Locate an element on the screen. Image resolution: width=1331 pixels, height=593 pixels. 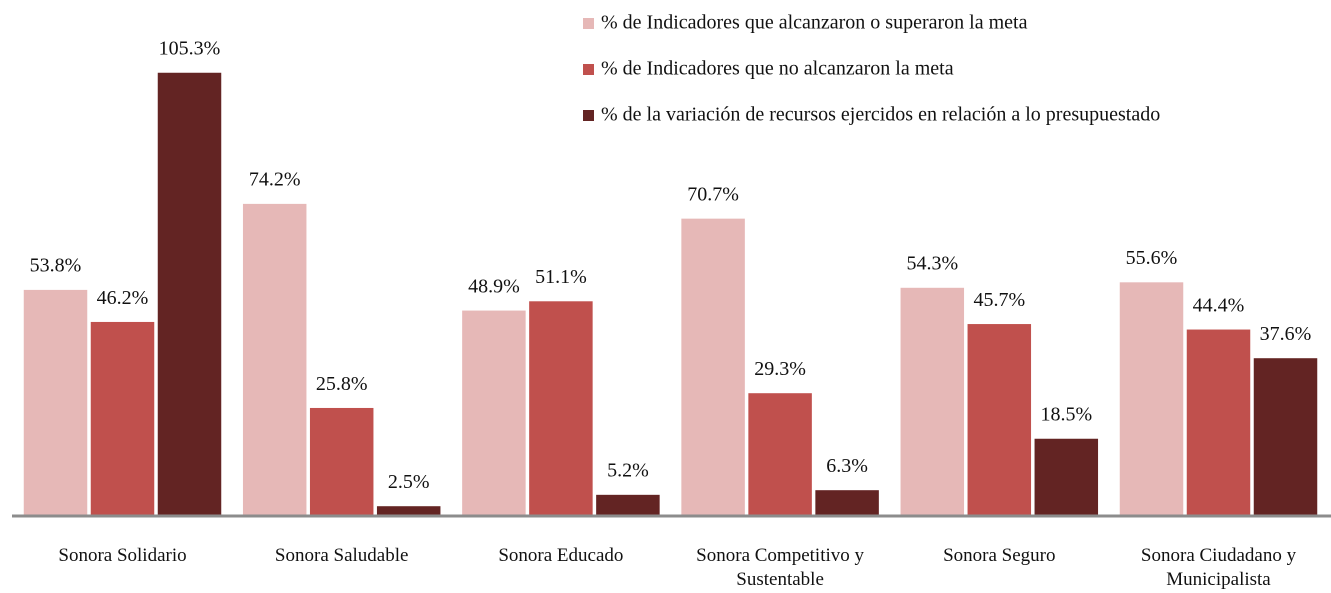
value-label: 5.2% is located at coordinates (628, 471).